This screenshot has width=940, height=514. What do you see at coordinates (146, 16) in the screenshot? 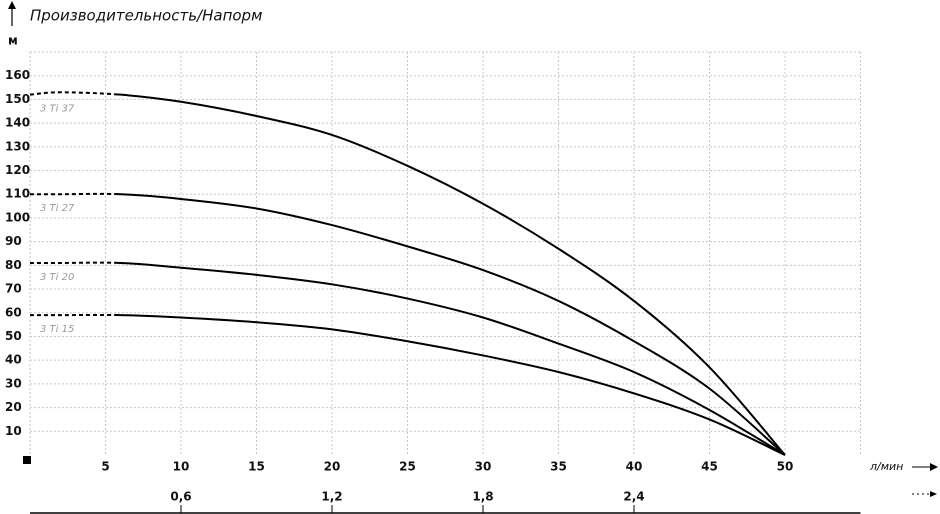
I see `chart-title: Производительность/Напорм` at bounding box center [146, 16].